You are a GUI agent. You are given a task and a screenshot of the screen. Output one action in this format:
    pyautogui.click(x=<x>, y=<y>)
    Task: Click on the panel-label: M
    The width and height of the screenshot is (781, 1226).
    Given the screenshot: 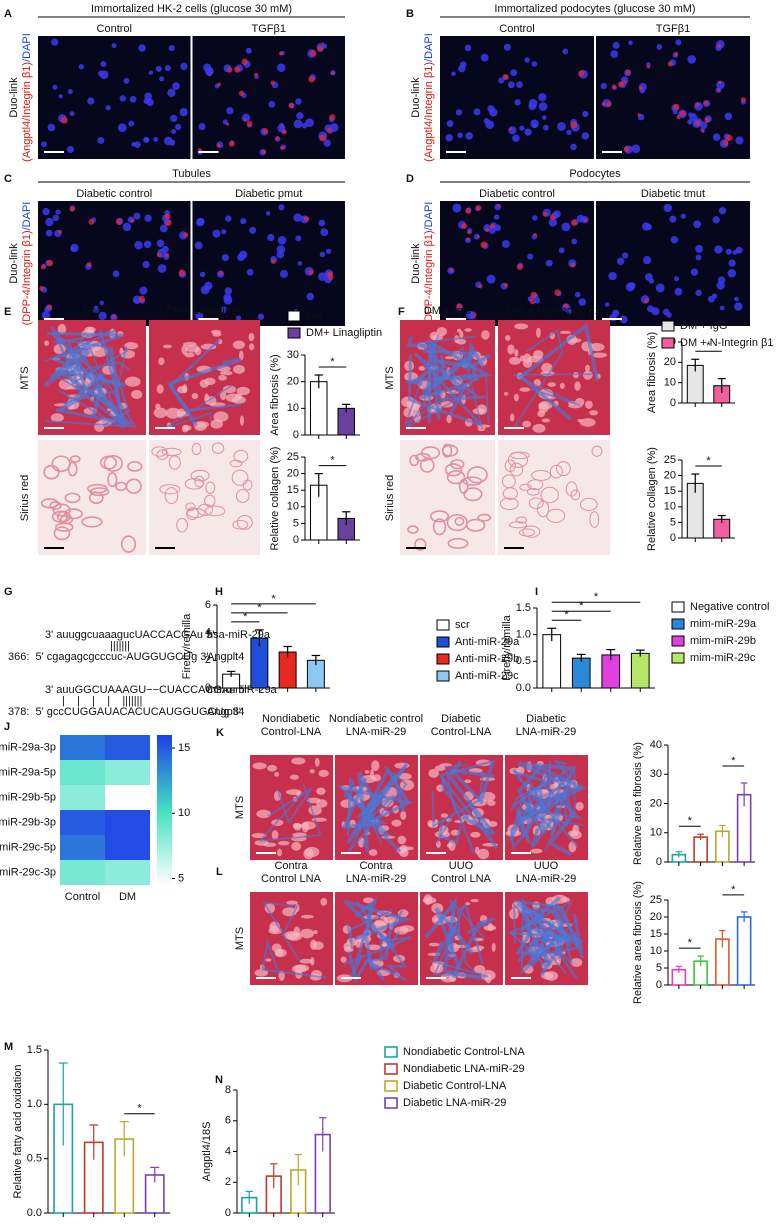 What is the action you would take?
    pyautogui.click(x=8, y=1047)
    